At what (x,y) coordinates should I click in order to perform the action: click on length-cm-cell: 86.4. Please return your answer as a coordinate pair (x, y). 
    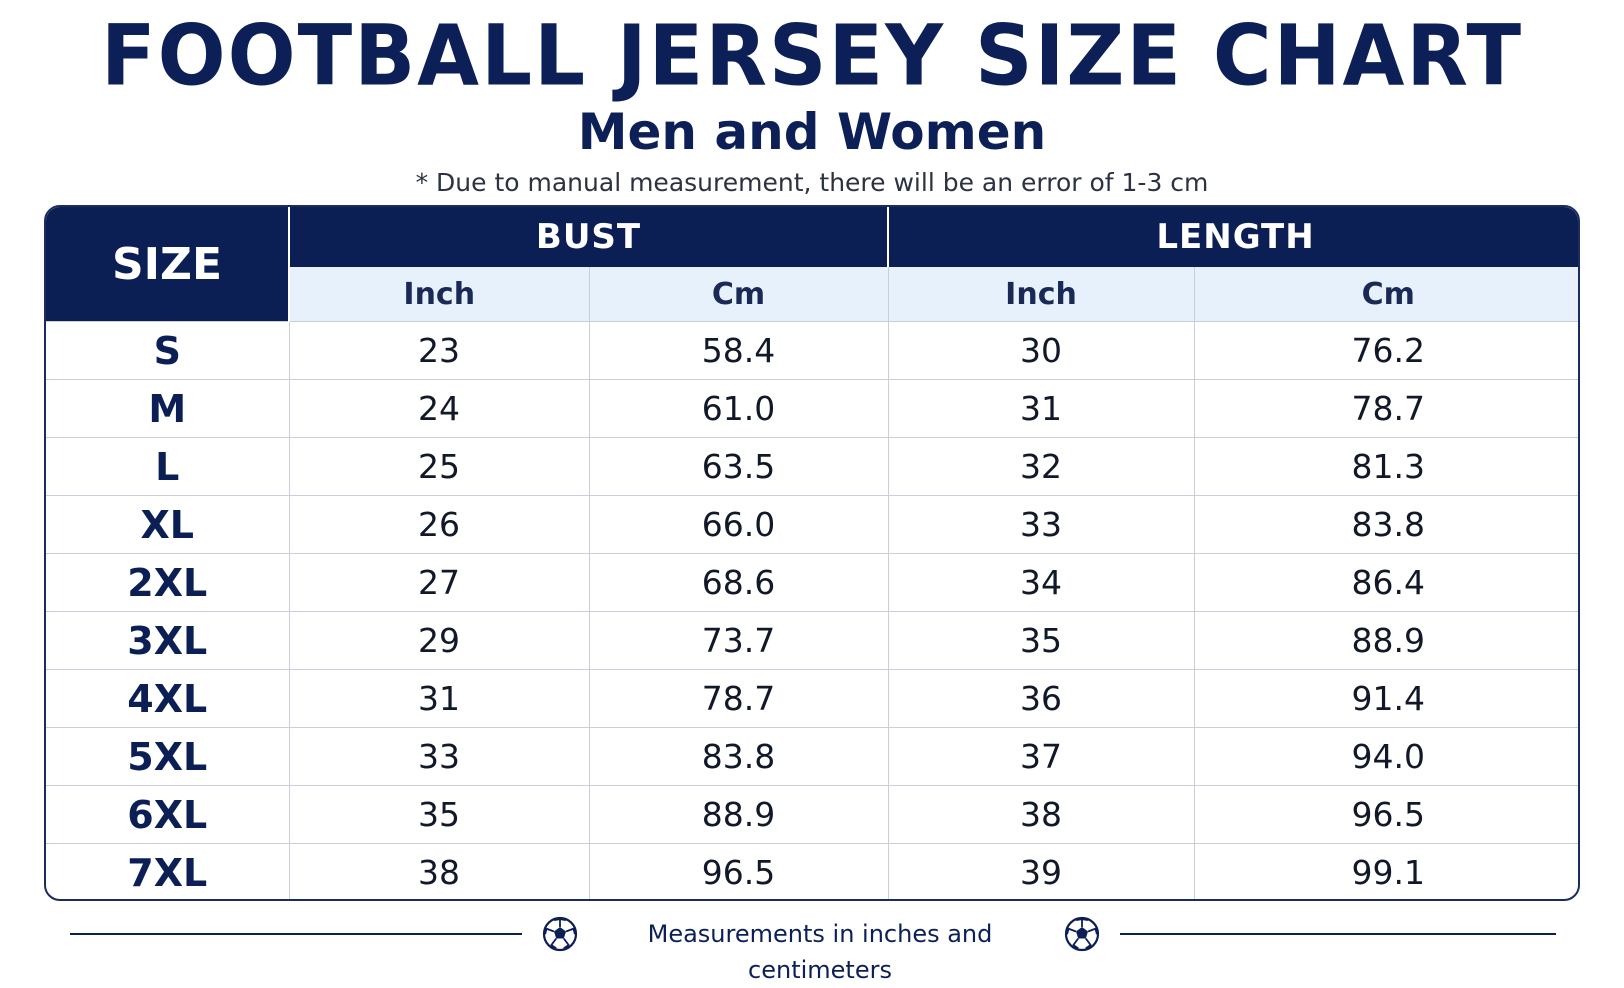
    Looking at the image, I should click on (1386, 582).